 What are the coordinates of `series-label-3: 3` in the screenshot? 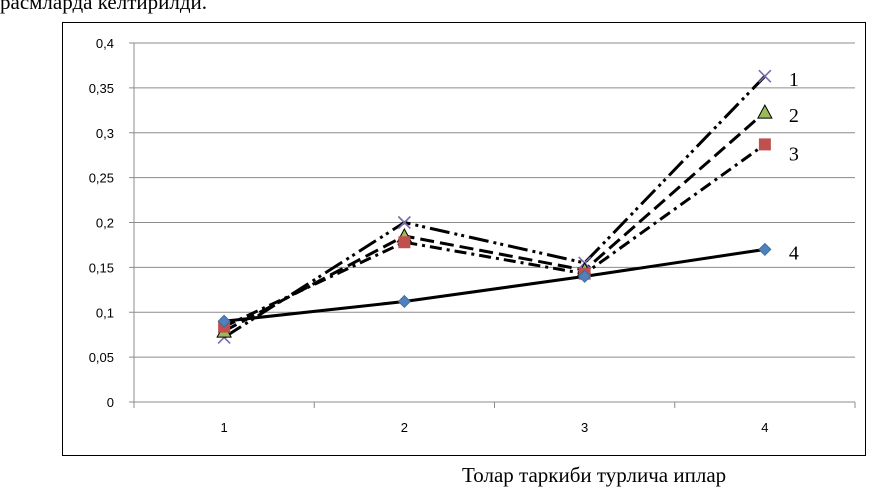 It's located at (794, 154).